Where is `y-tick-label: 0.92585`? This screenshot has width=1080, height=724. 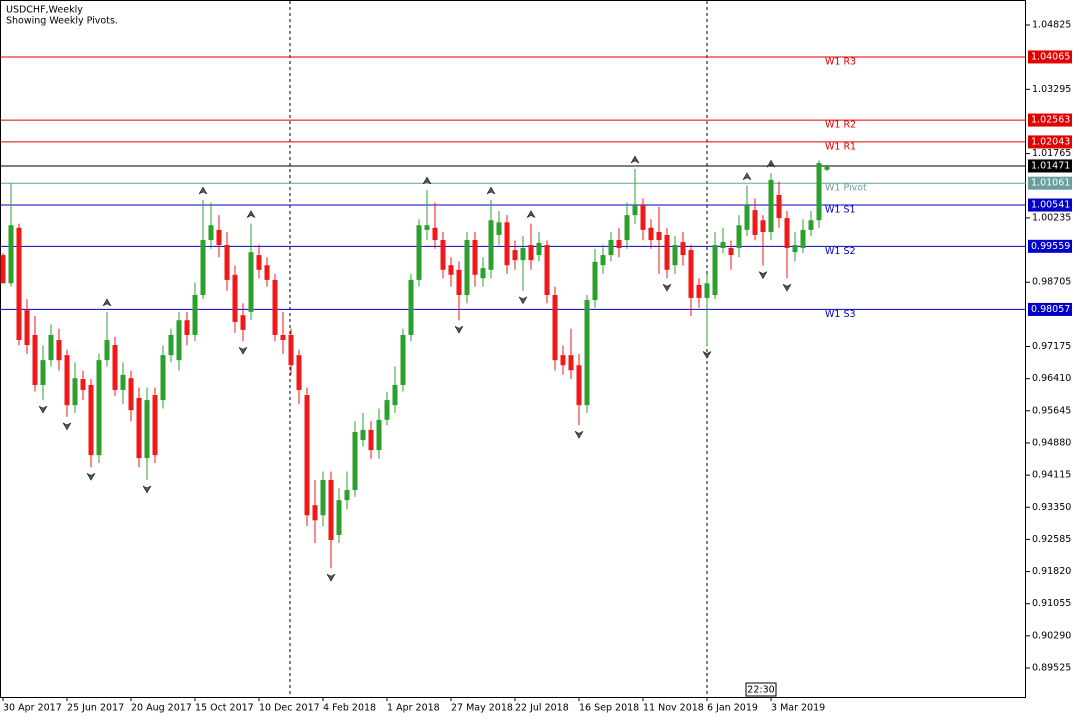
y-tick-label: 0.92585 is located at coordinates (1051, 539).